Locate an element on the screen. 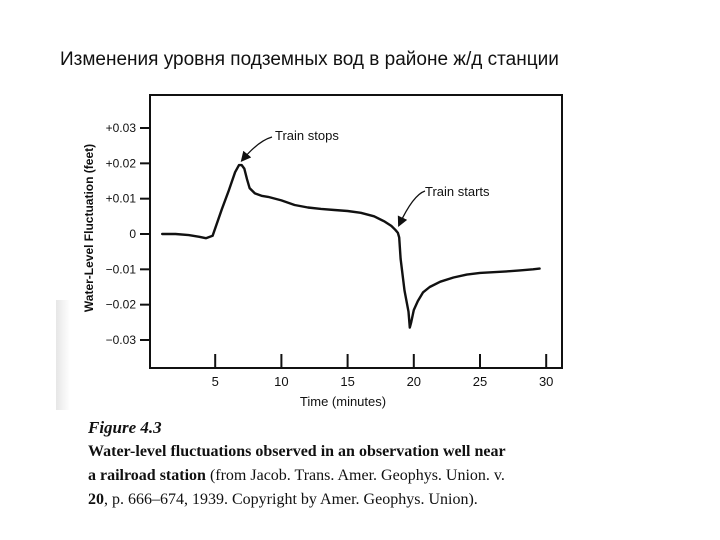  y-tick-label: +0.03 is located at coordinates (121, 128).